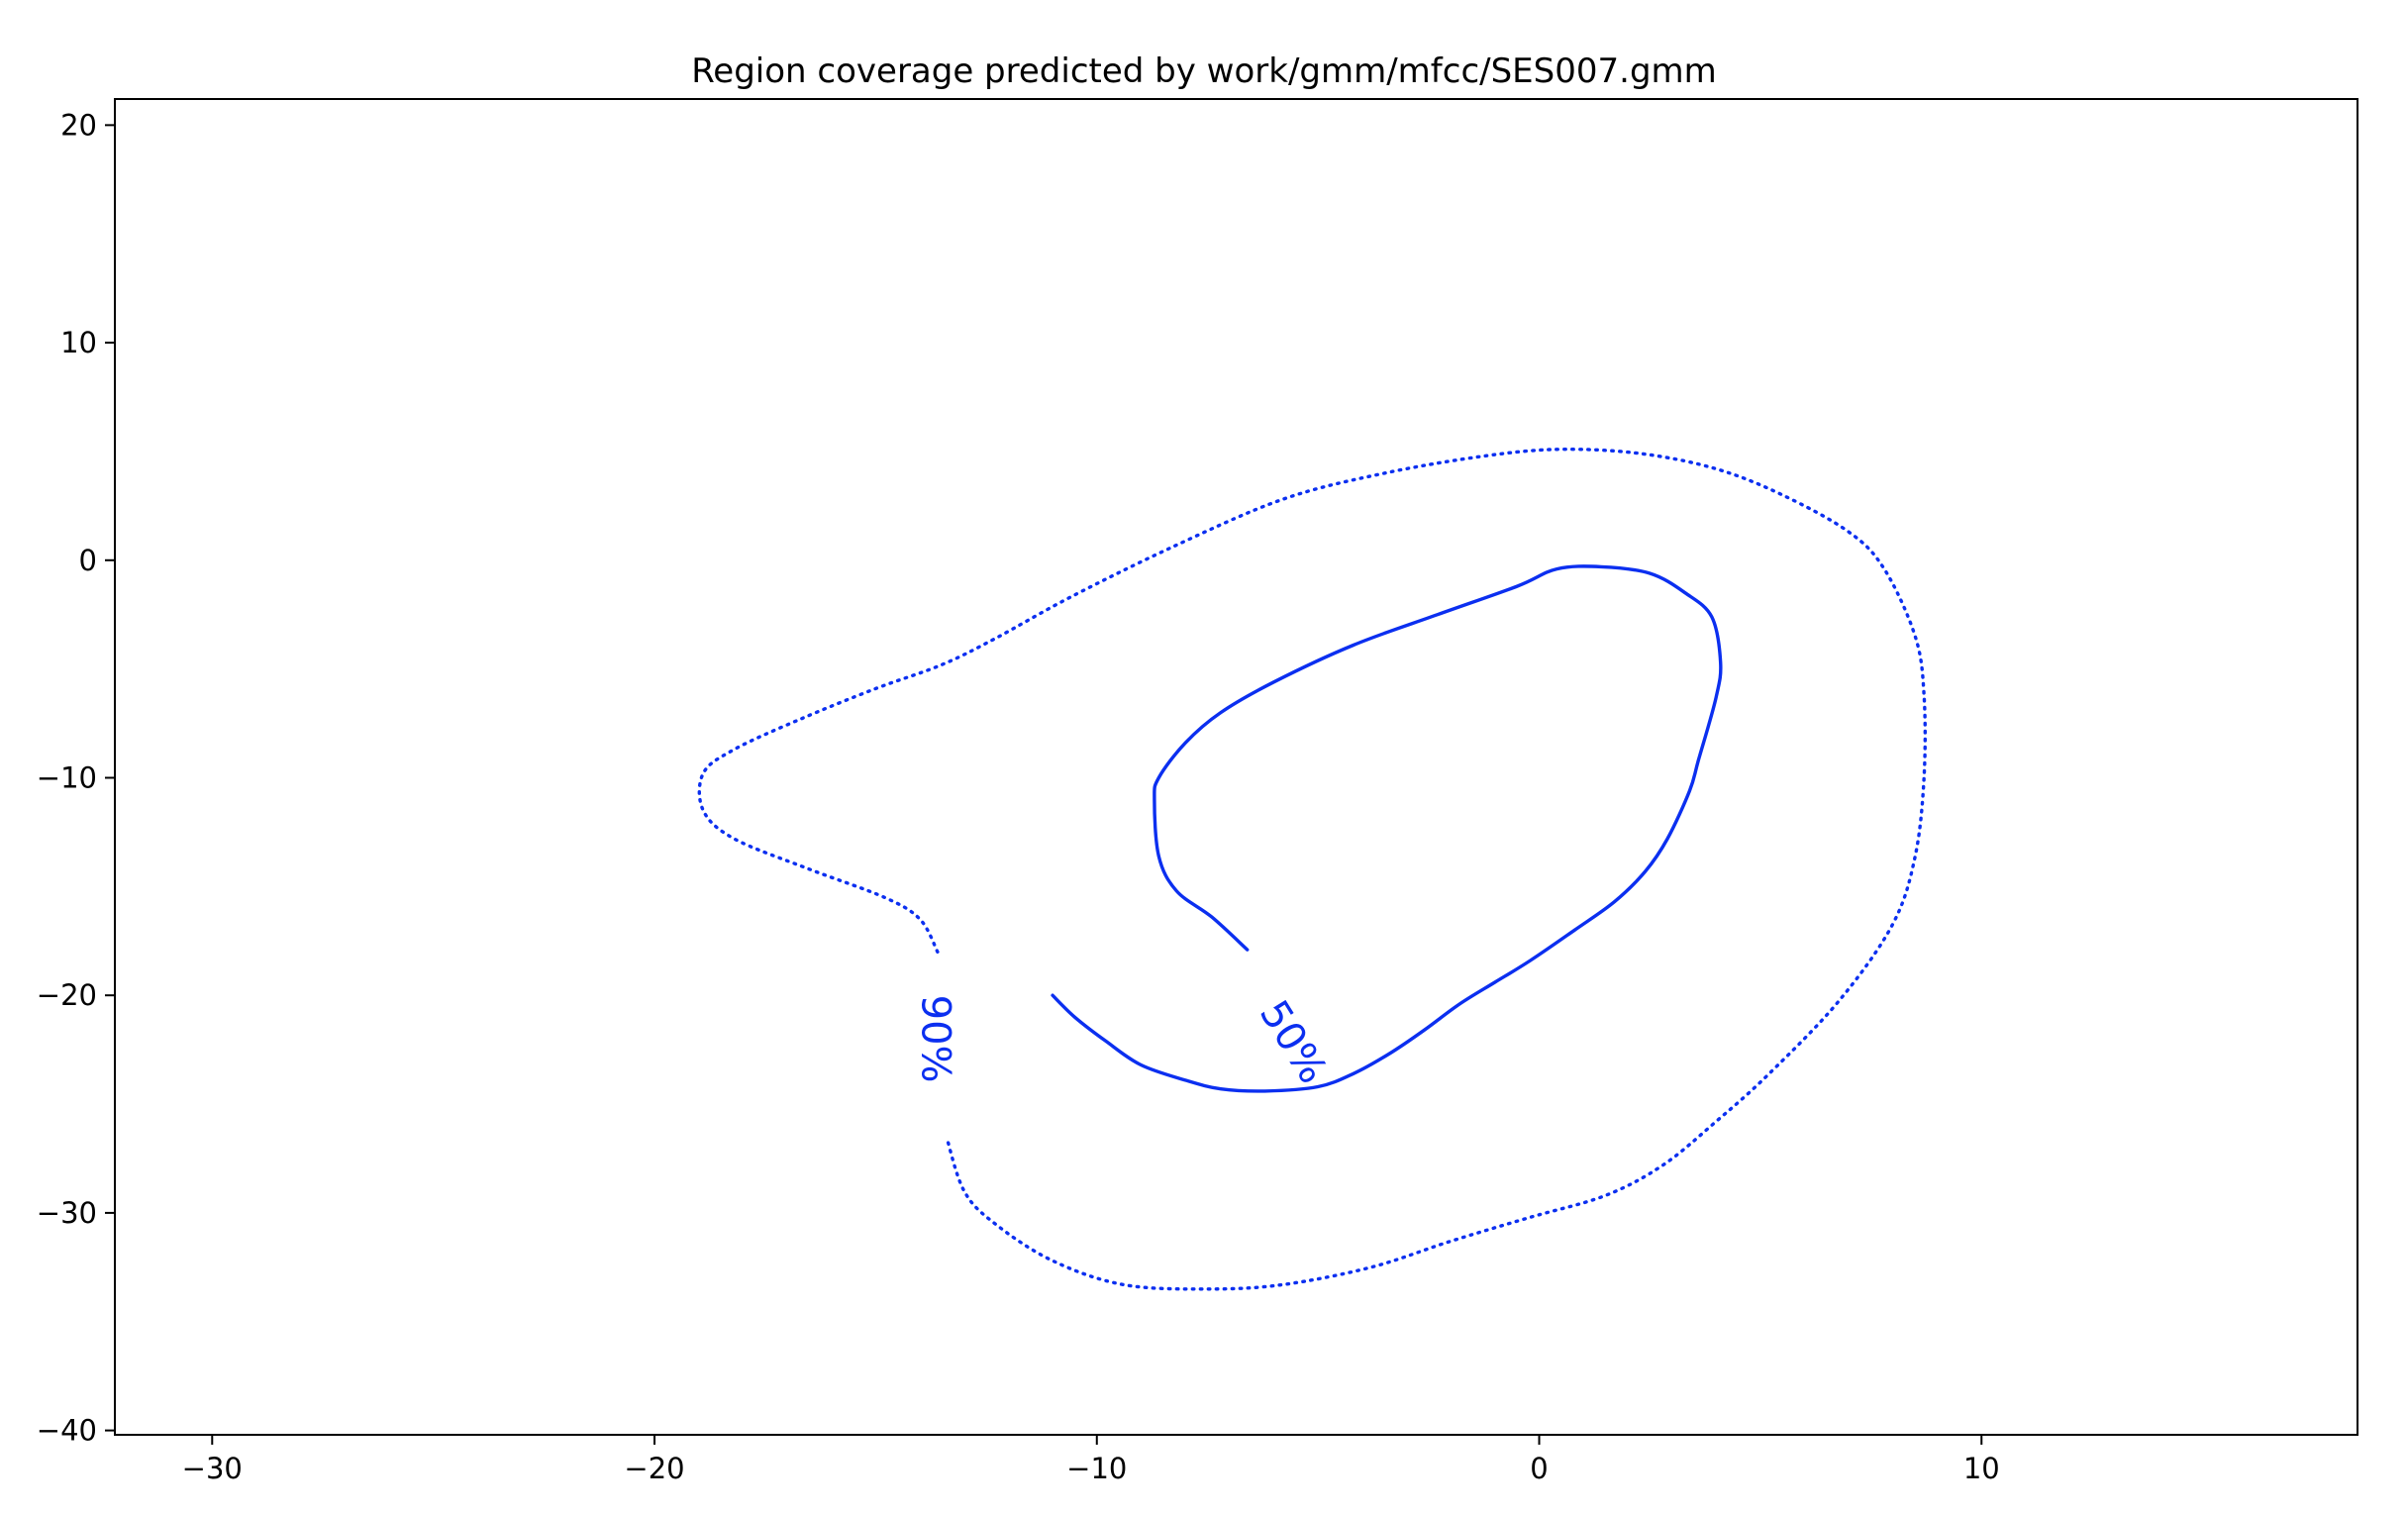 The height and width of the screenshot is (1515, 2408). What do you see at coordinates (67, 777) in the screenshot?
I see `y-tick-label: −10` at bounding box center [67, 777].